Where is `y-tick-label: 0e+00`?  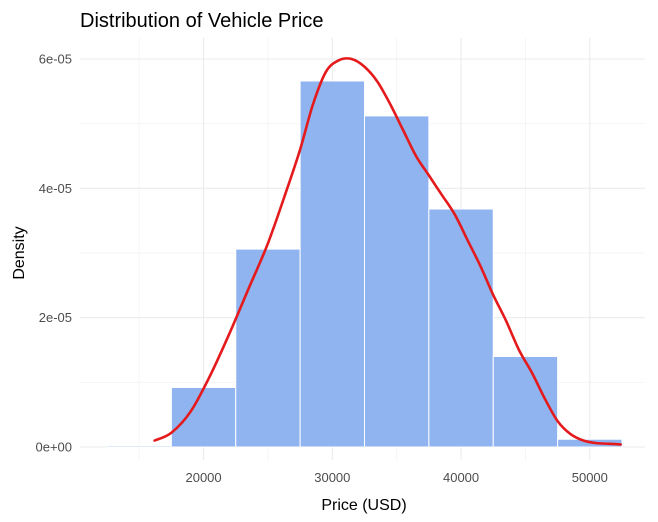
y-tick-label: 0e+00 is located at coordinates (53, 447).